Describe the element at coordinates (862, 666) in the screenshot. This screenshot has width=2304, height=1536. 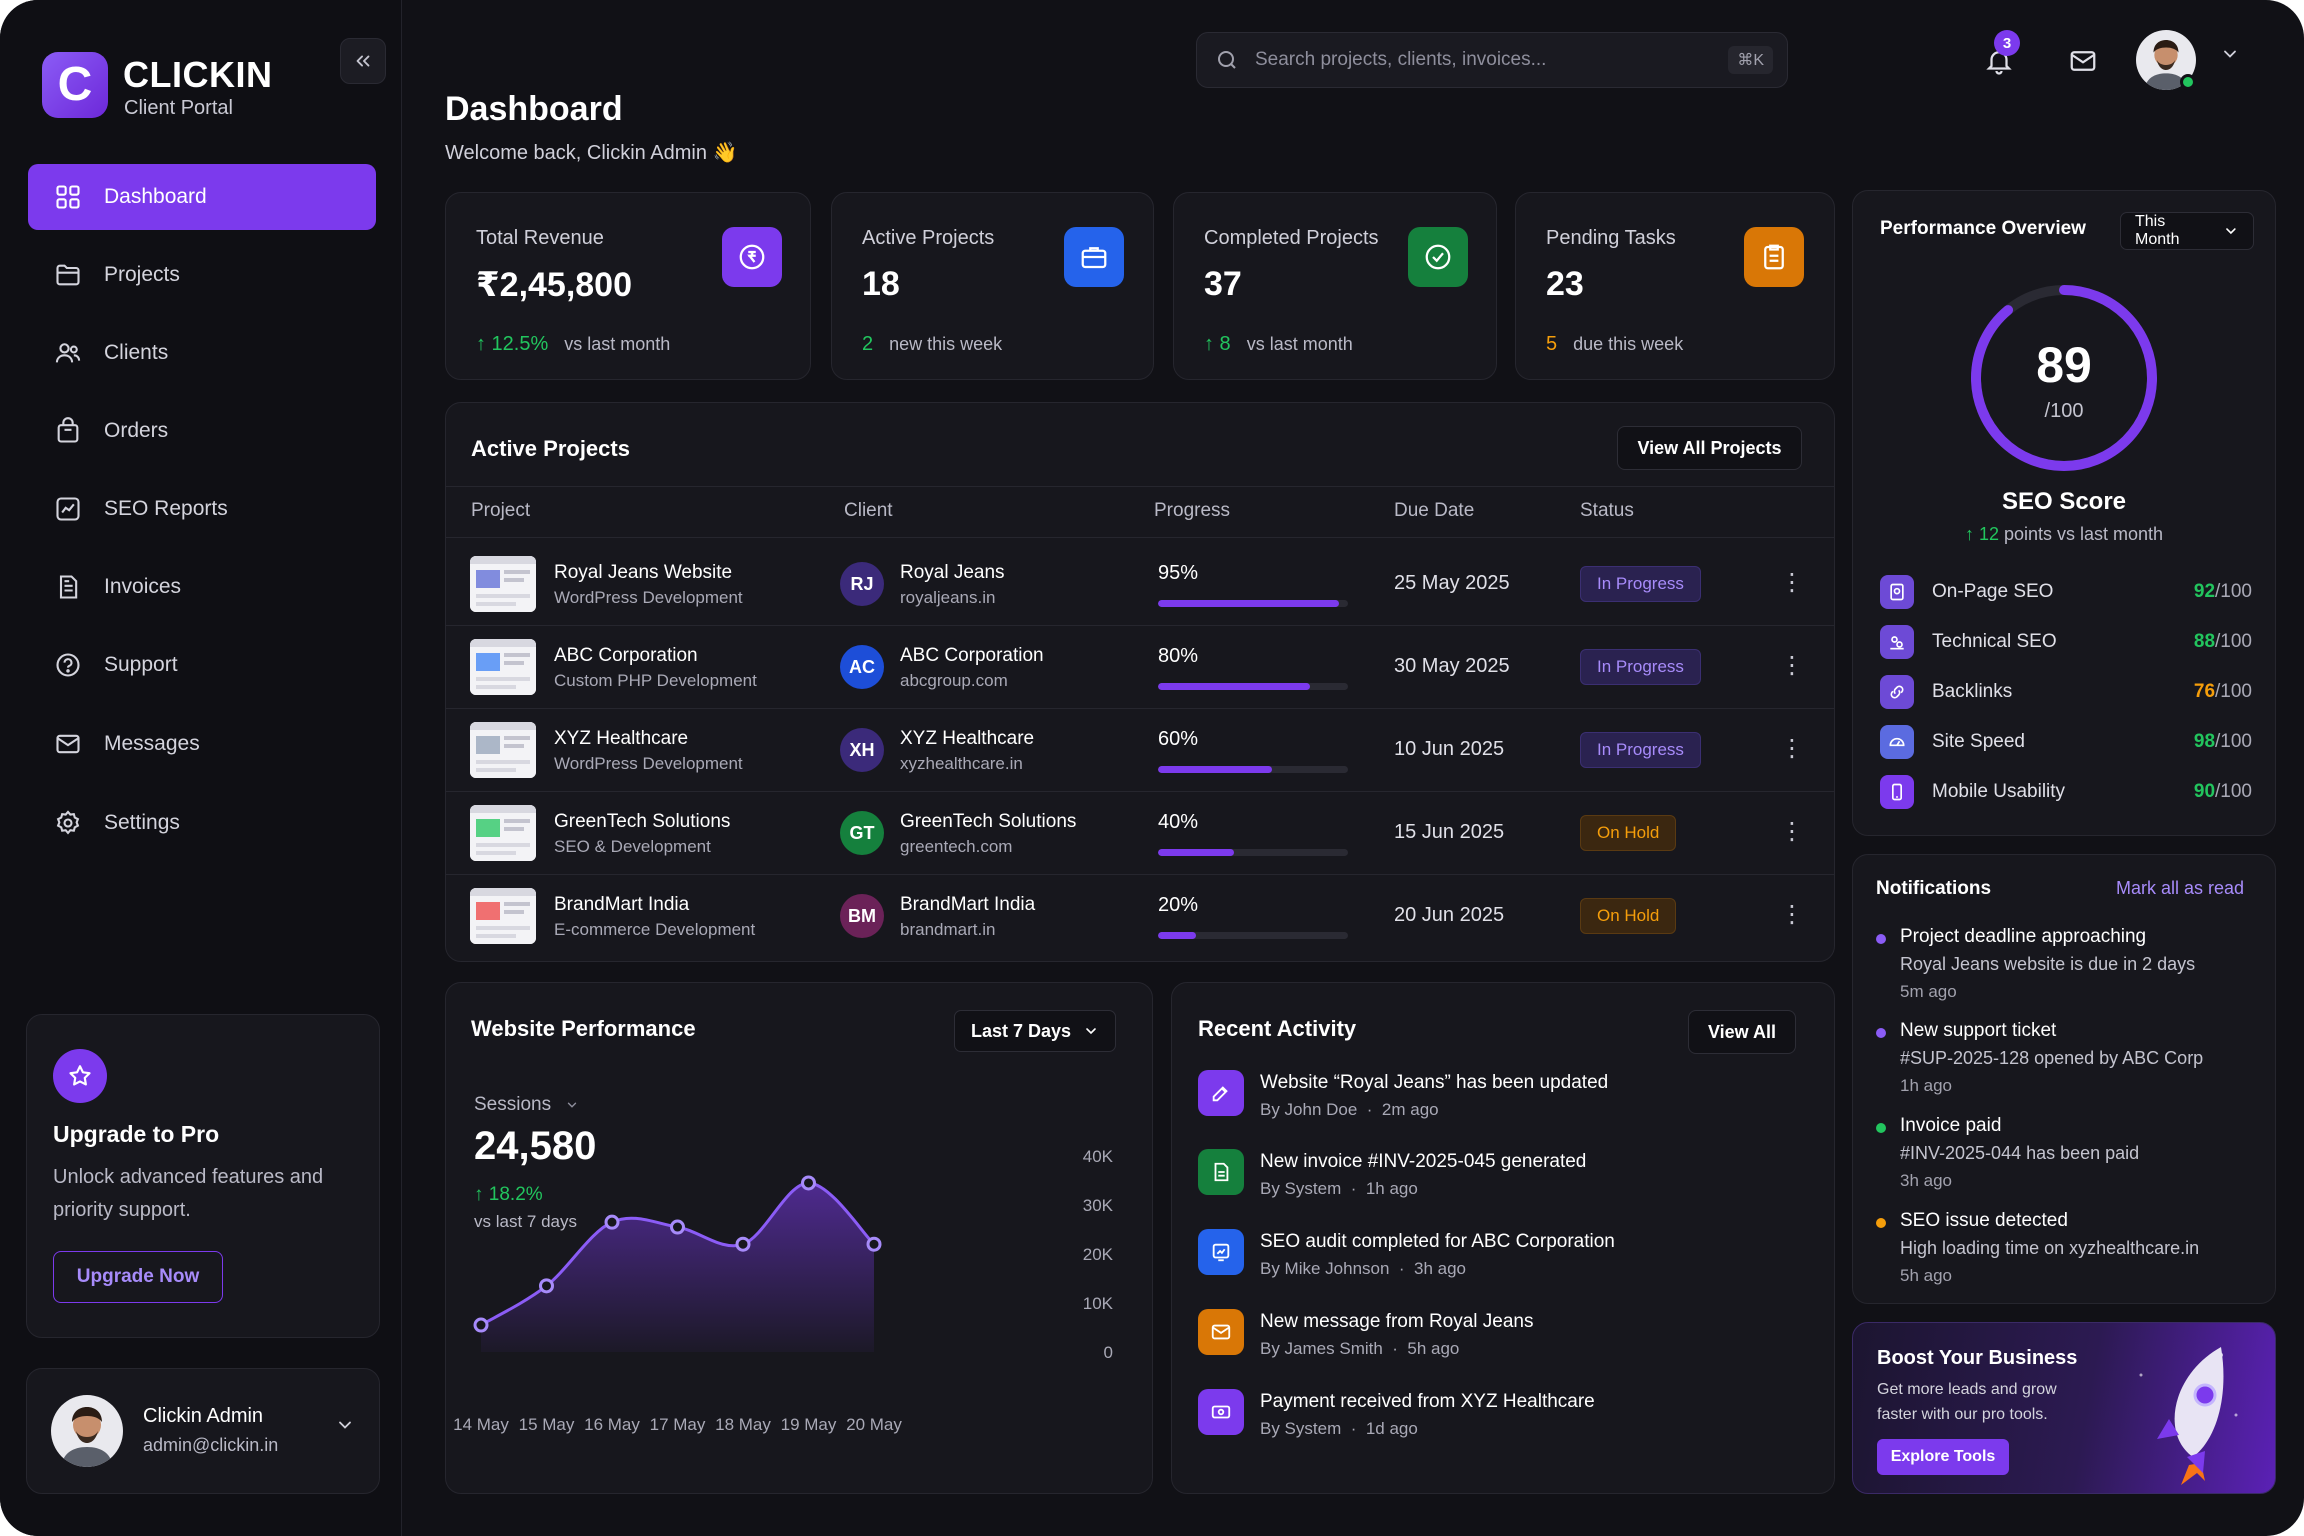
I see `client-initials: AC` at that location.